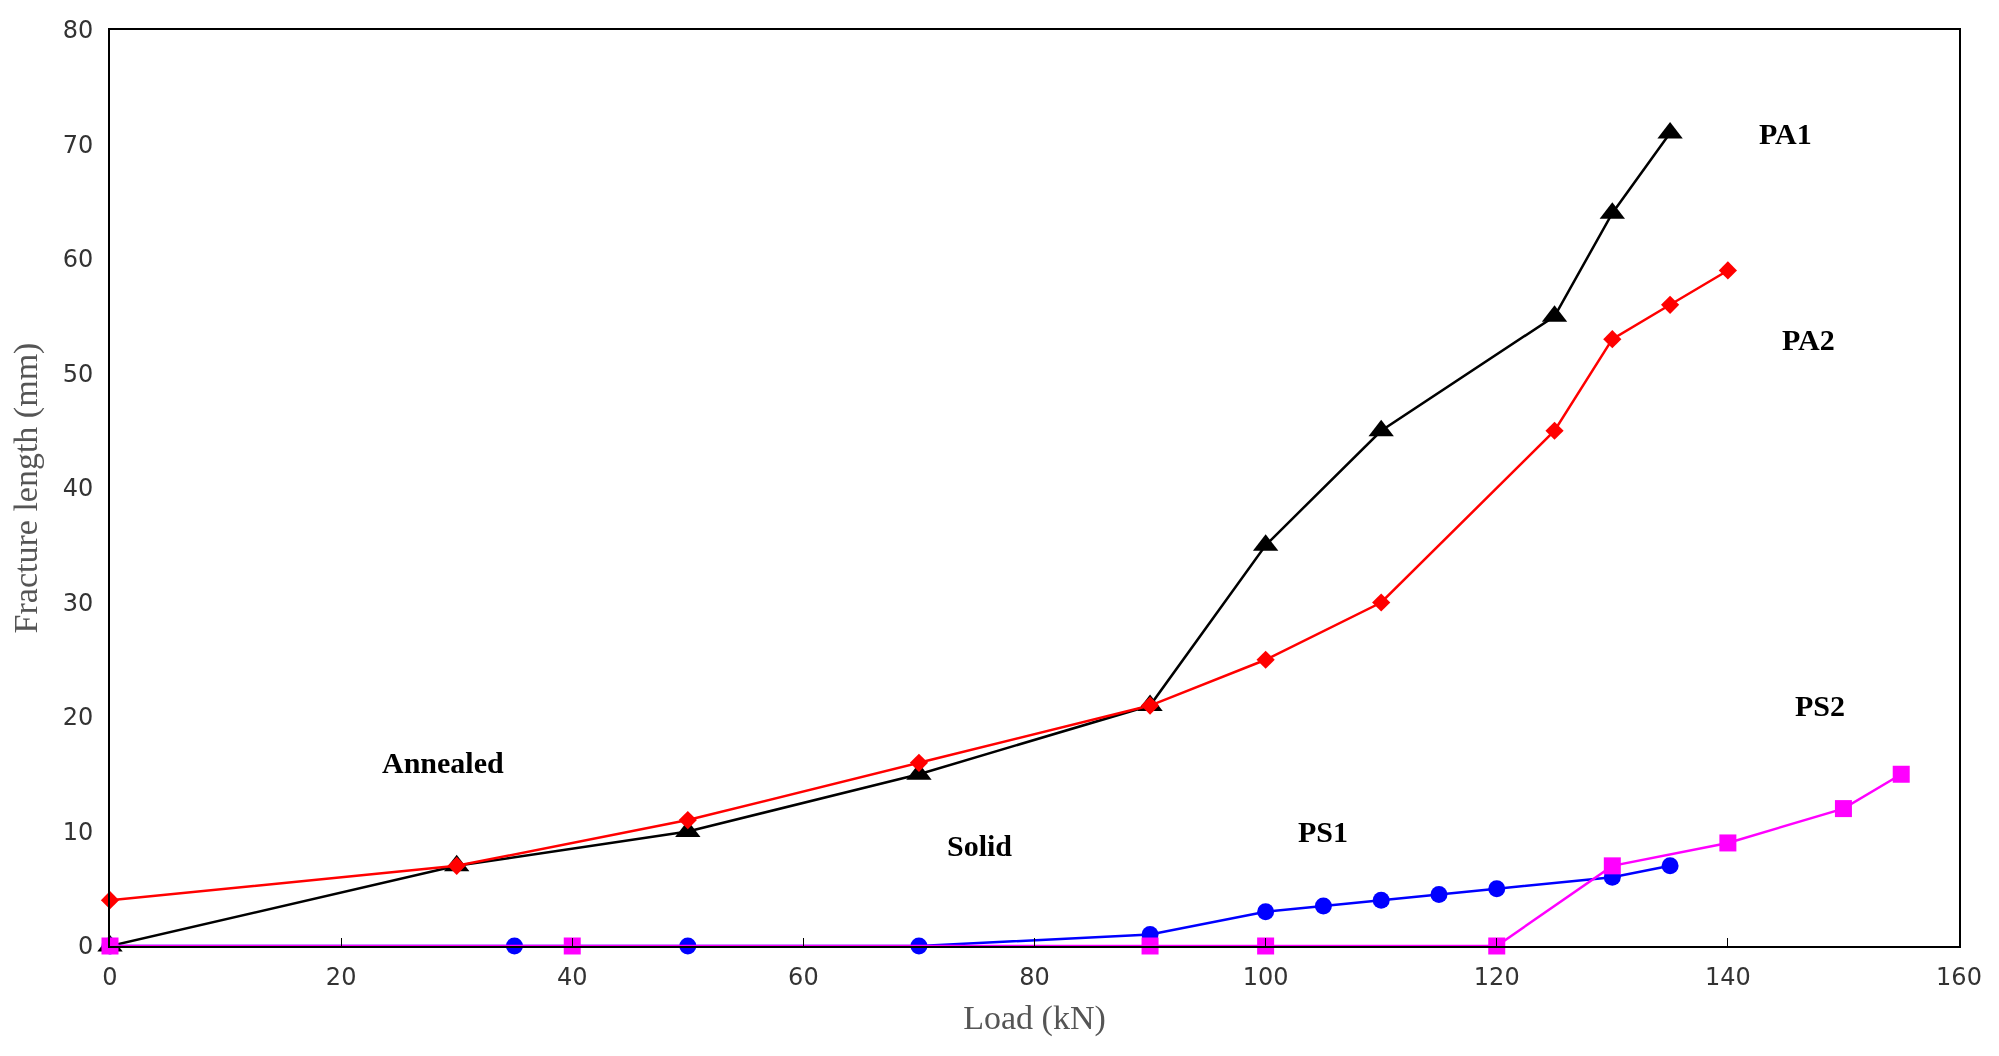 This screenshot has height=1056, width=1999. I want to click on x-tick-label: 60, so click(803, 976).